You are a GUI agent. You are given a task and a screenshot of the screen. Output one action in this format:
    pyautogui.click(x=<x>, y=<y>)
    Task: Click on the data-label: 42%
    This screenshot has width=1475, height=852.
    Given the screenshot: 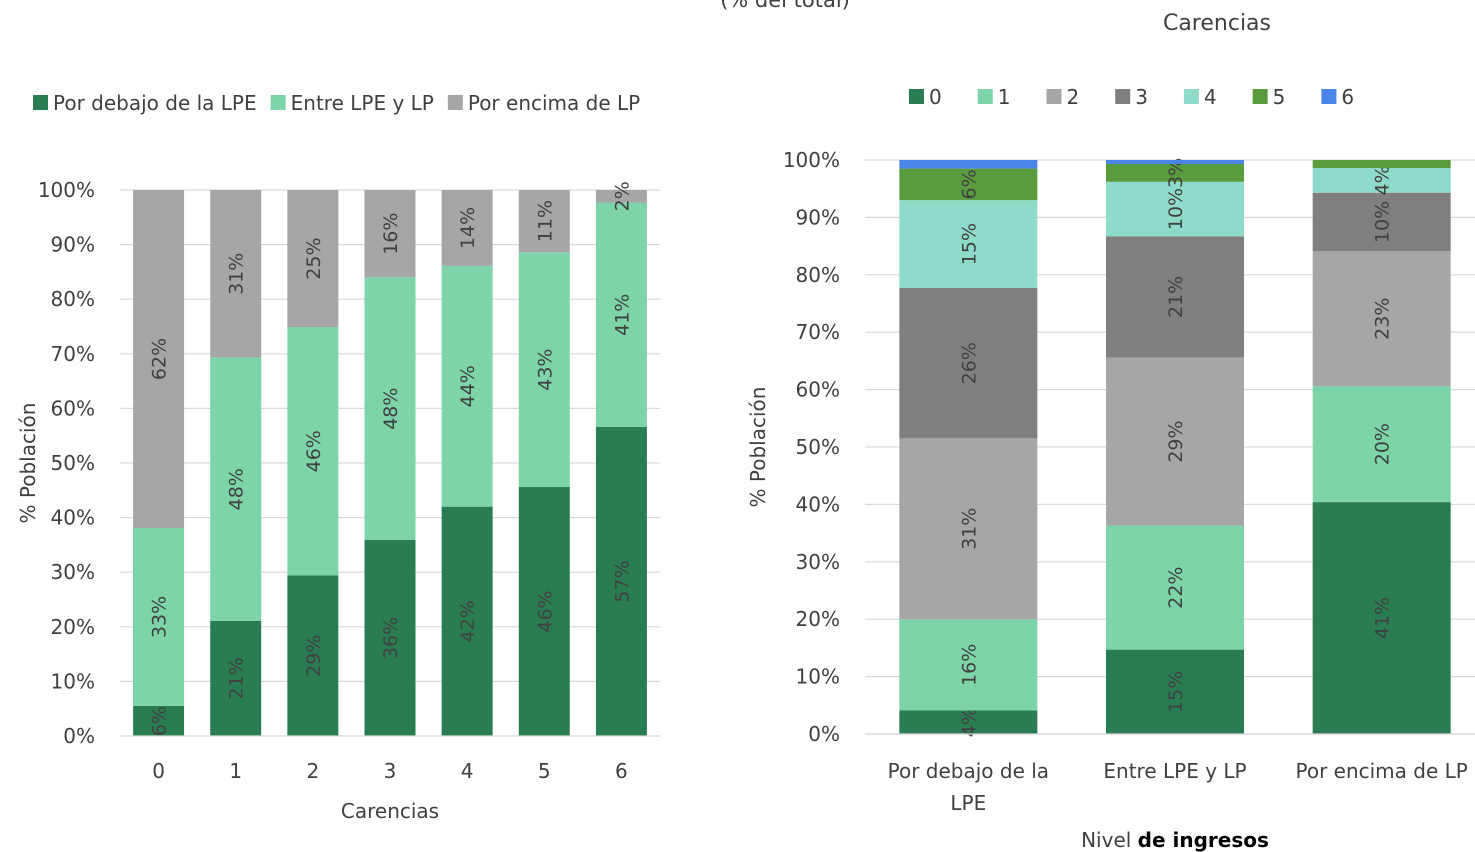 What is the action you would take?
    pyautogui.click(x=468, y=621)
    